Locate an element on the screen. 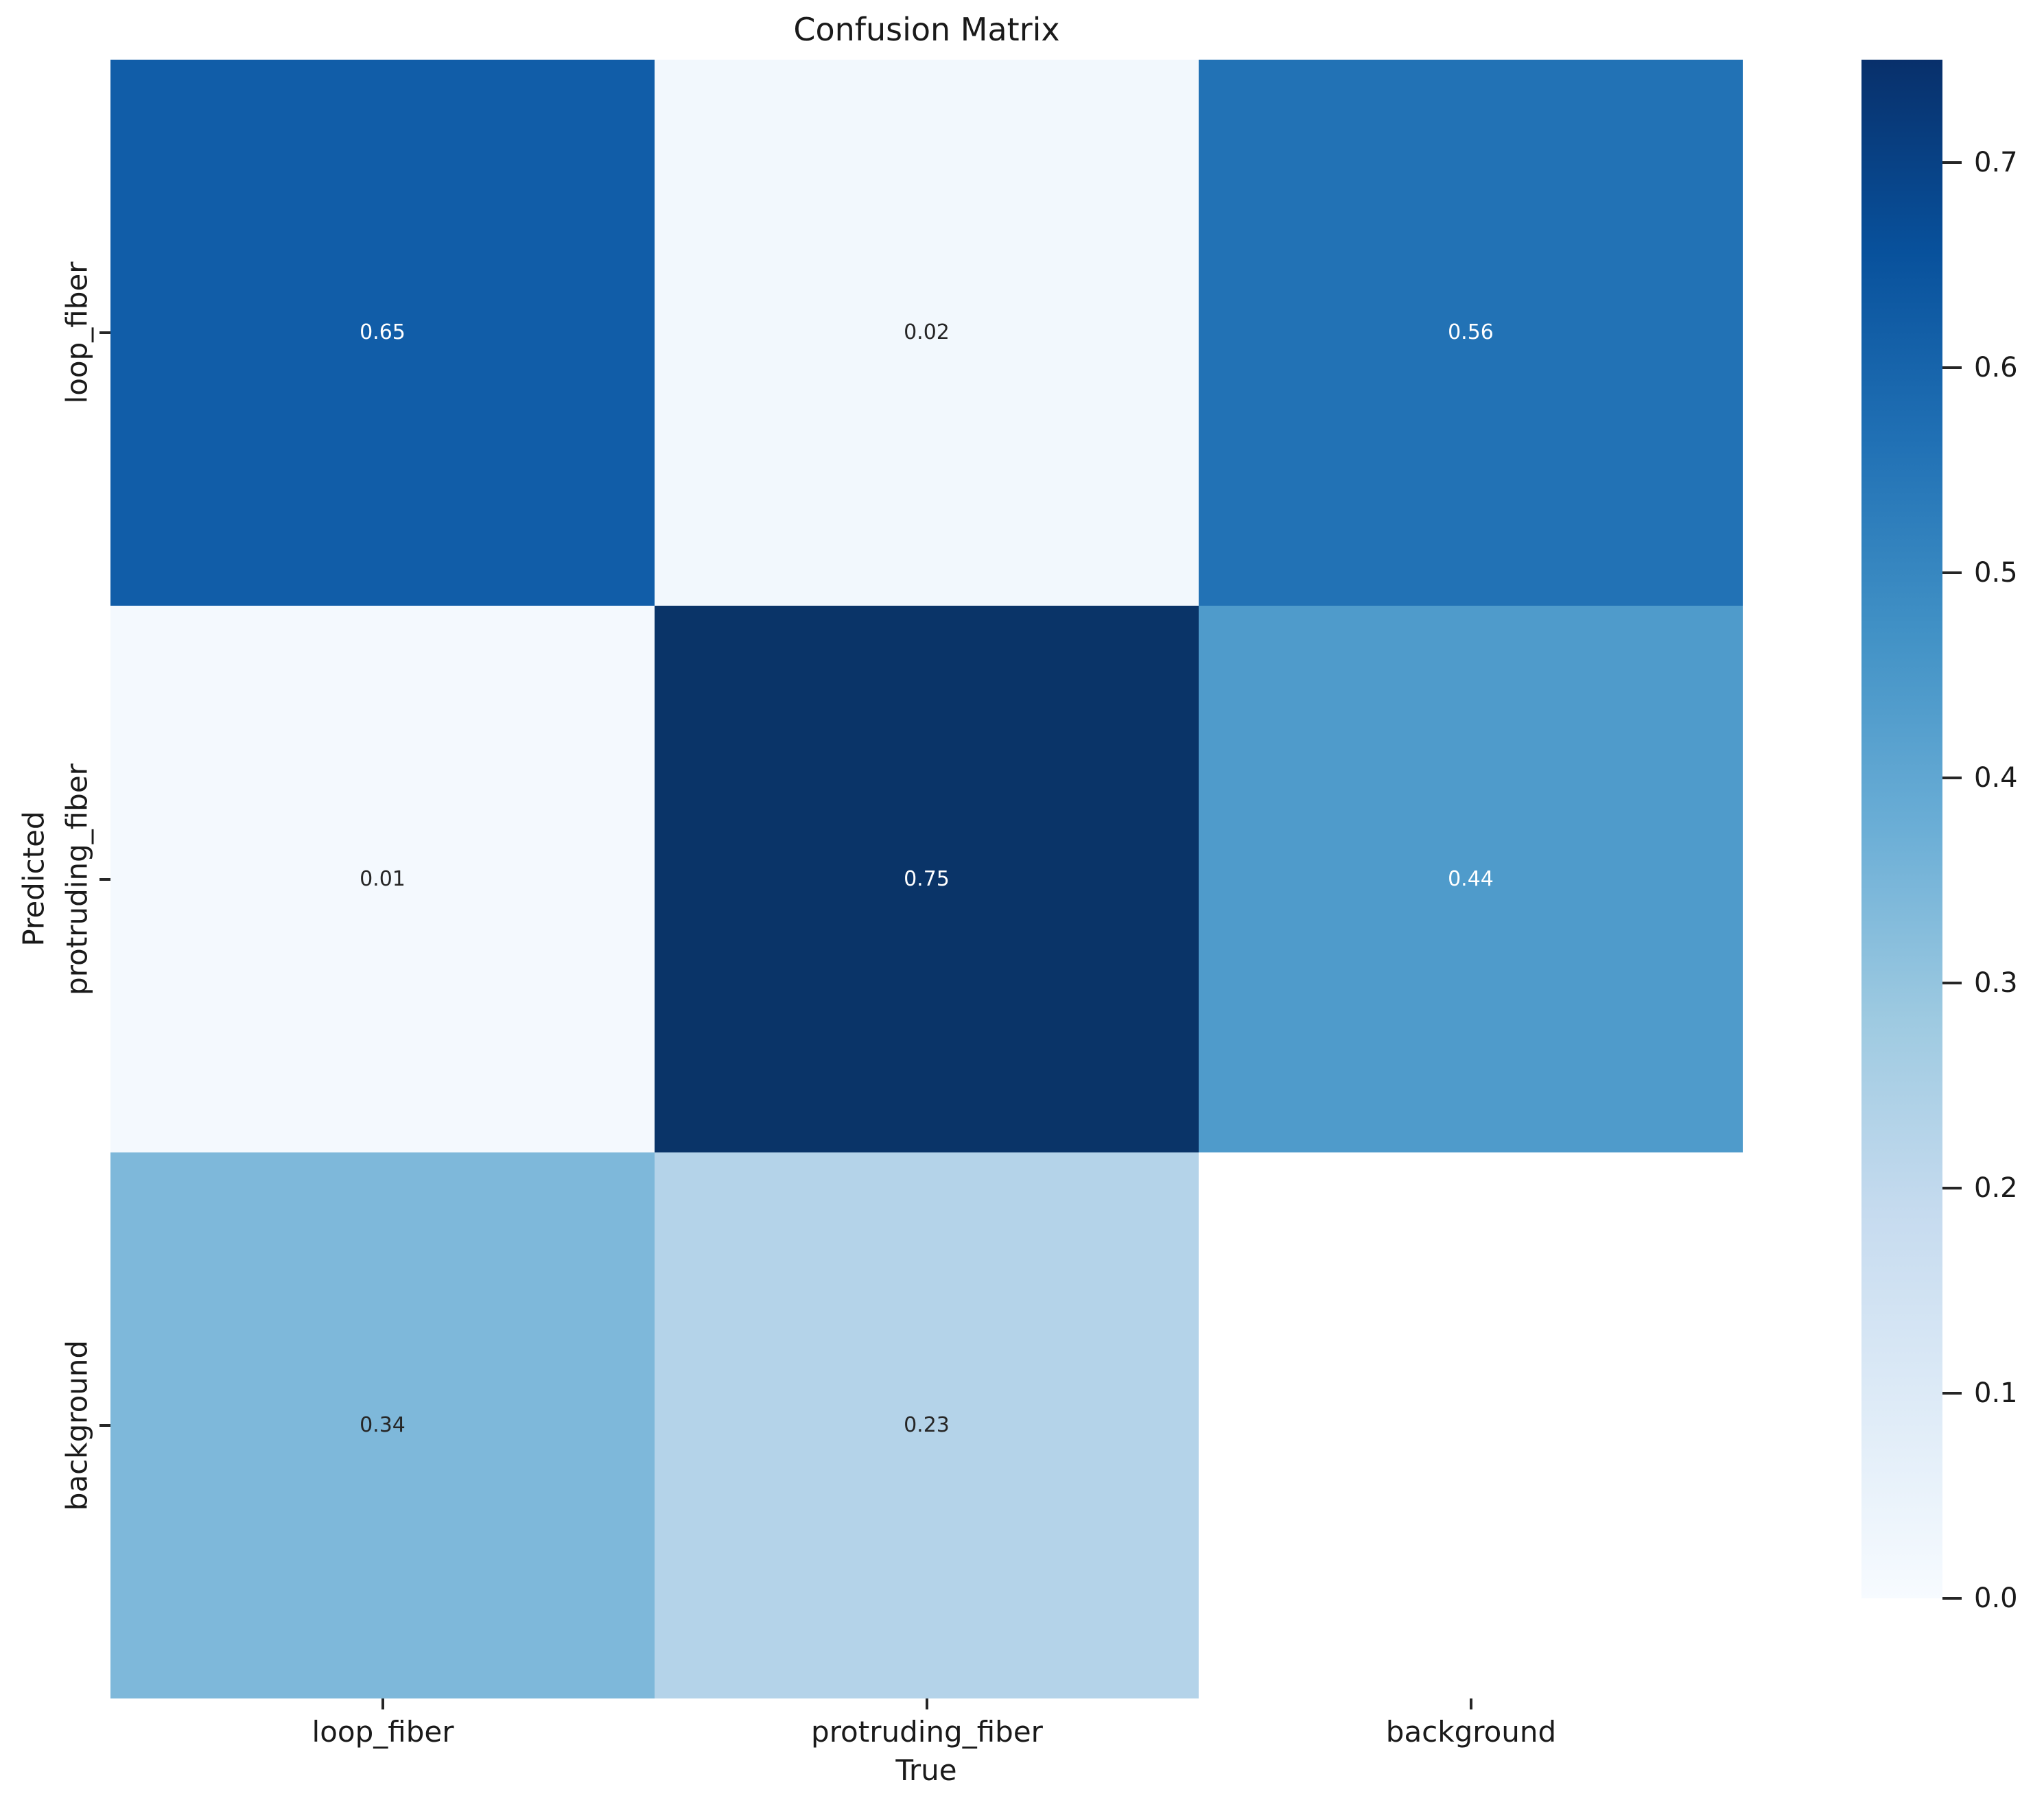 Image resolution: width=2044 pixels, height=1800 pixels. cell-value: 0.44 is located at coordinates (1471, 879).